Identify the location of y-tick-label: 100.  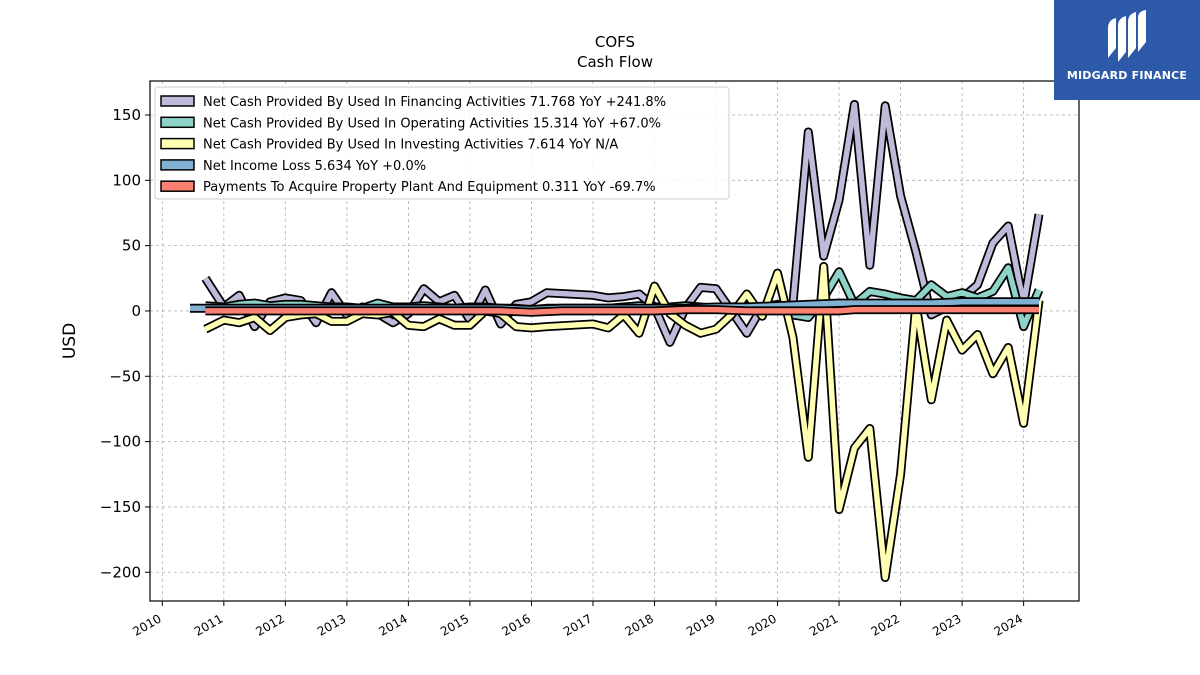
(126, 180).